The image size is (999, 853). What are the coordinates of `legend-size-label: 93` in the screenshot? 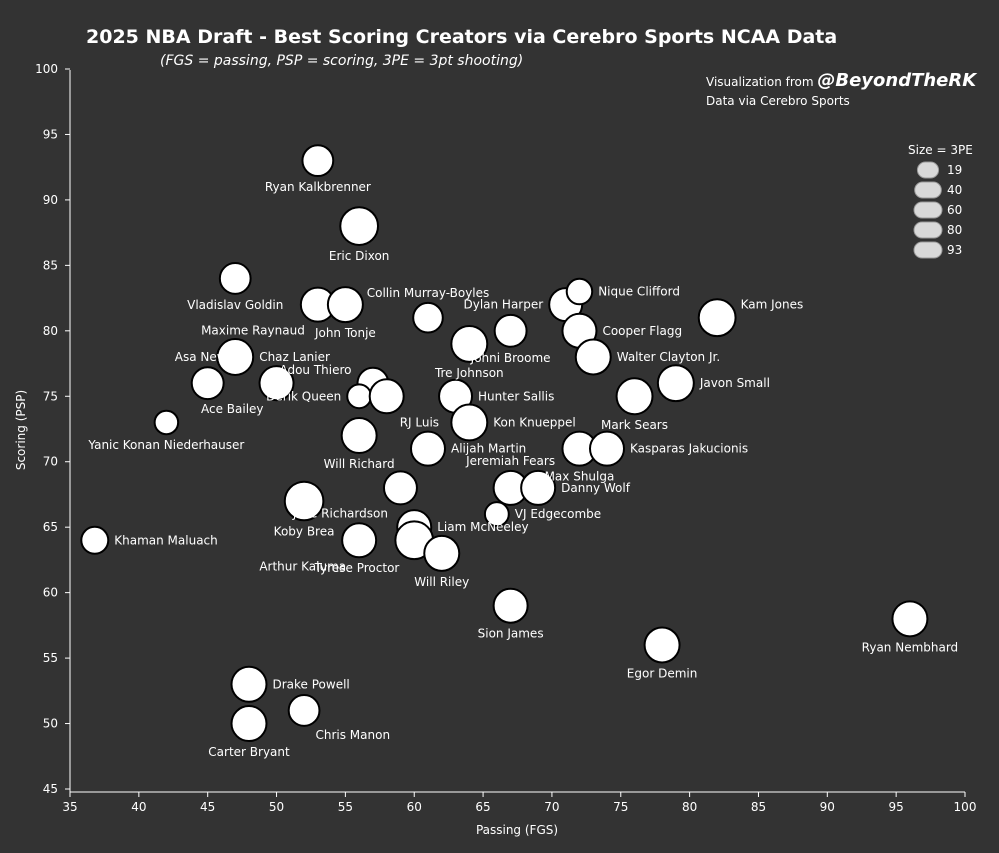 It's located at (954, 250).